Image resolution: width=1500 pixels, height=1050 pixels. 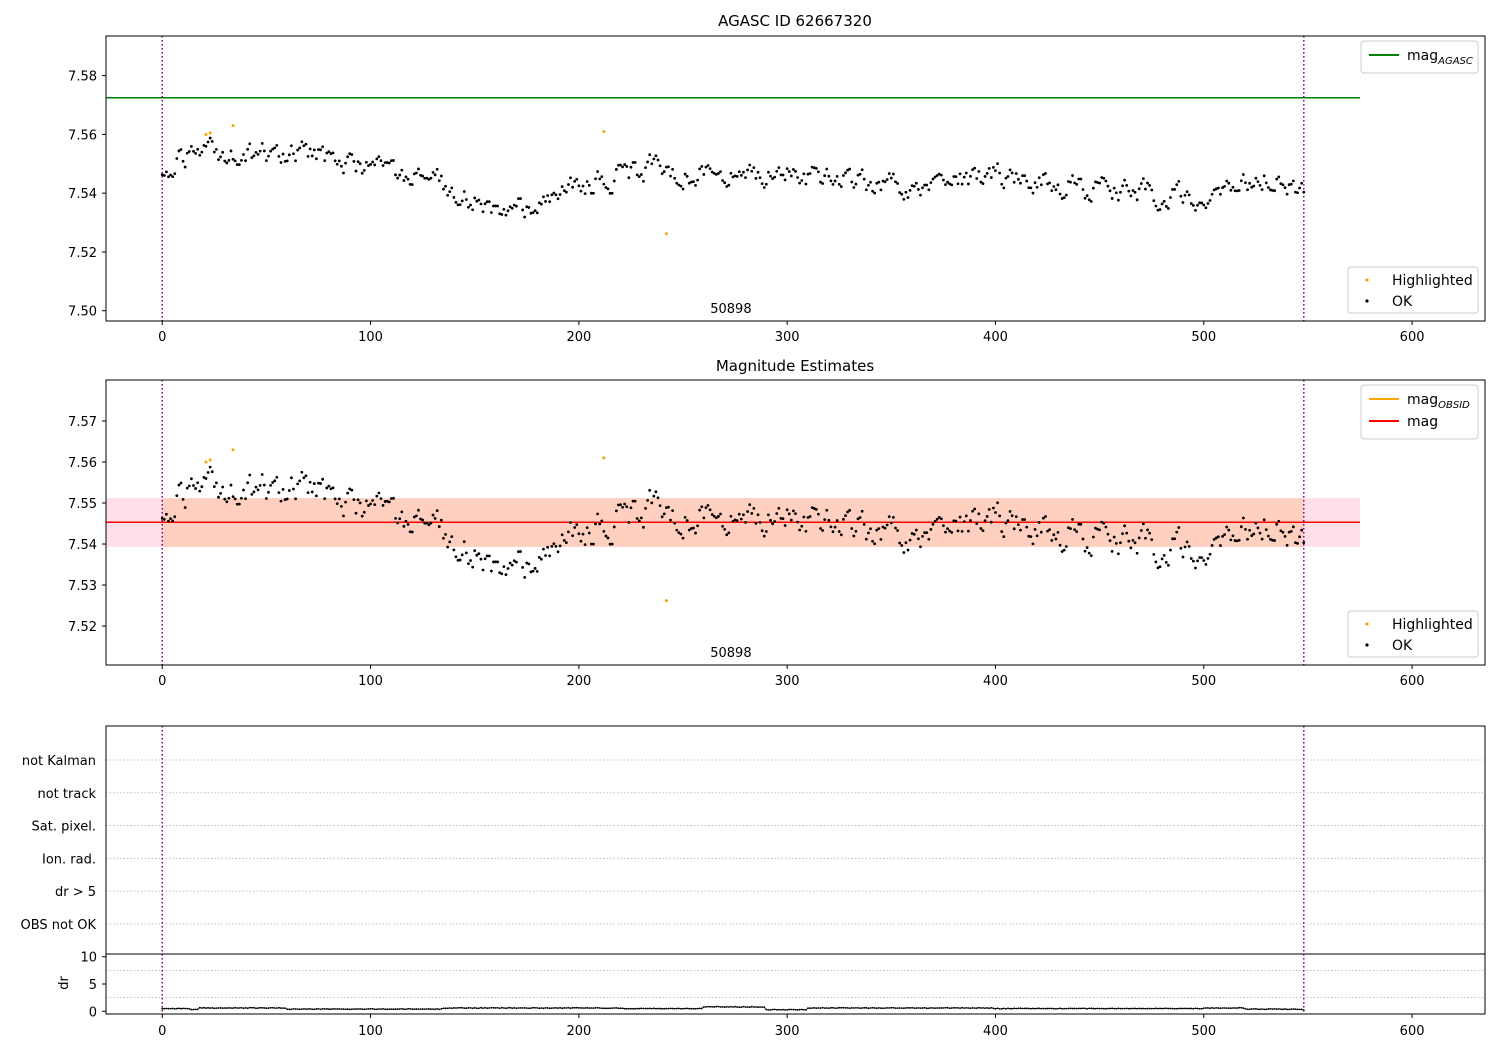 I want to click on x-tick-label: 500, so click(x=1203, y=337).